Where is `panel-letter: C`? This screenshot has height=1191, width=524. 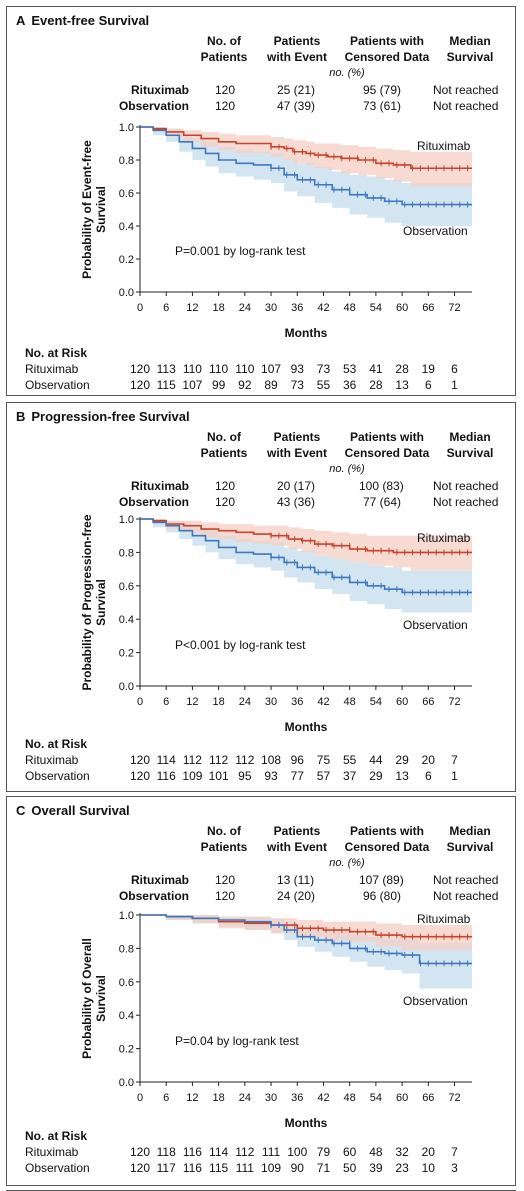 panel-letter: C is located at coordinates (21, 810).